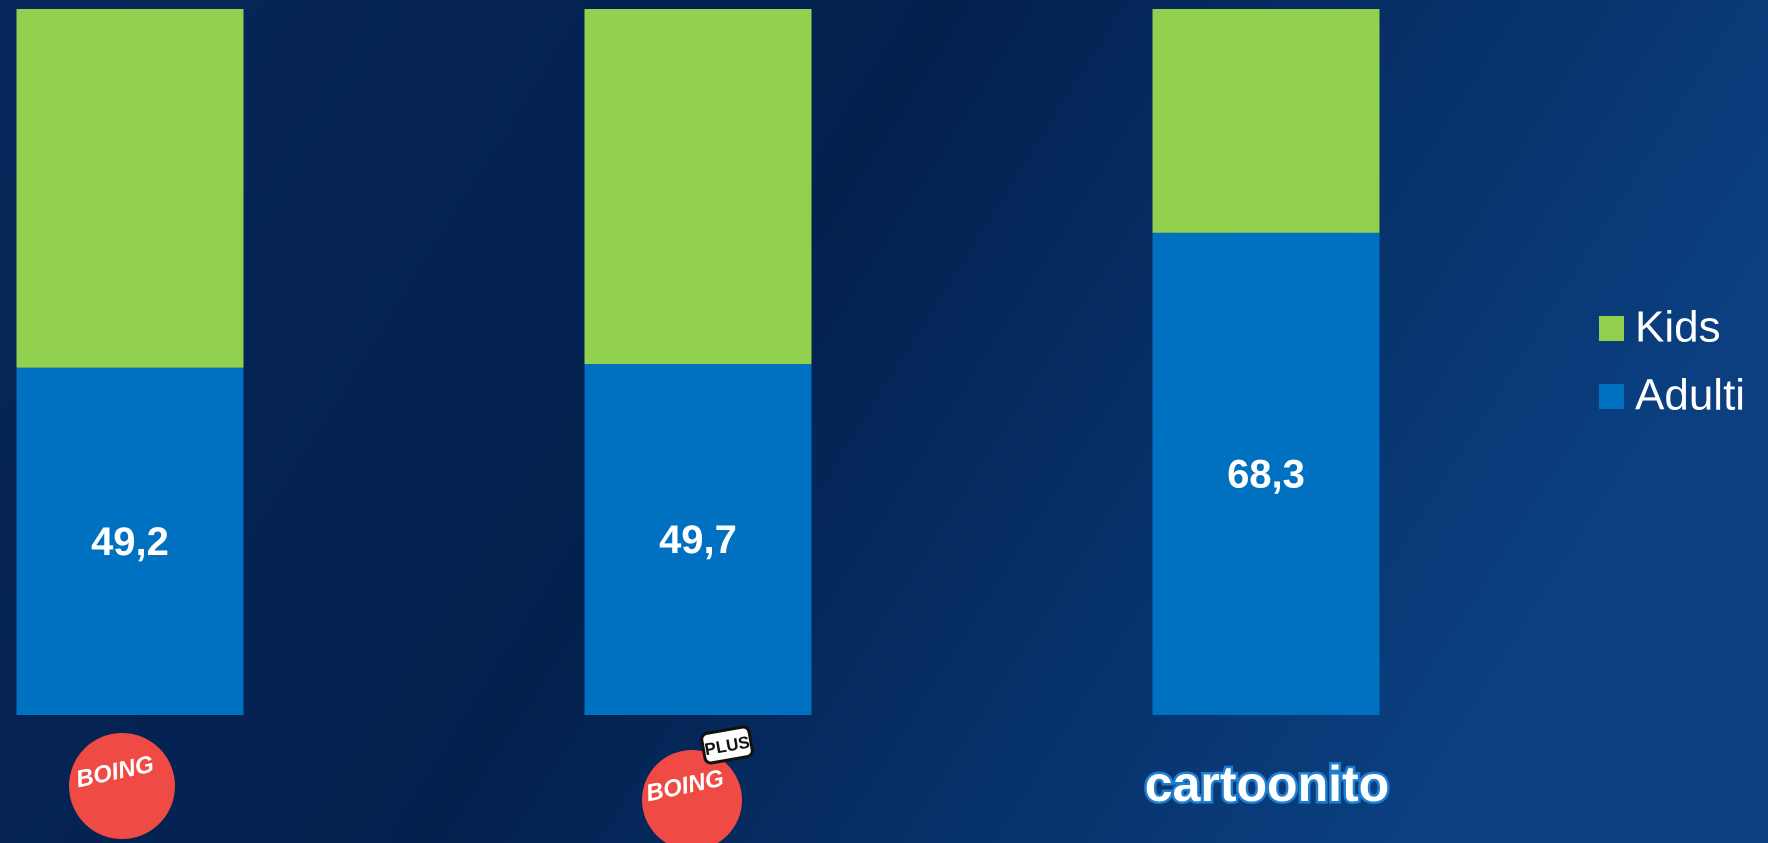 This screenshot has height=843, width=1768. Describe the element at coordinates (1690, 395) in the screenshot. I see `legend-label: Adulti` at that location.